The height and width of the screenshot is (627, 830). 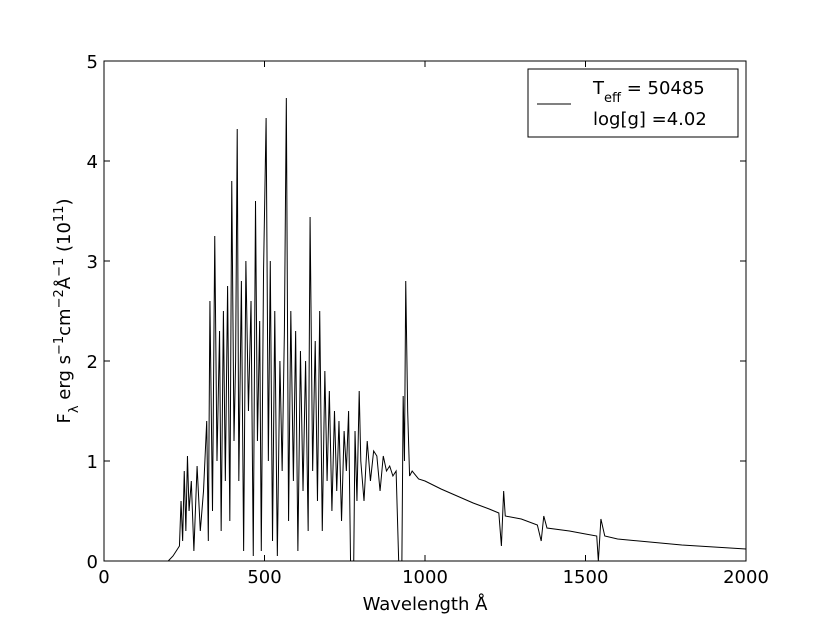 What do you see at coordinates (613, 98) in the screenshot?
I see `label-part: eff` at bounding box center [613, 98].